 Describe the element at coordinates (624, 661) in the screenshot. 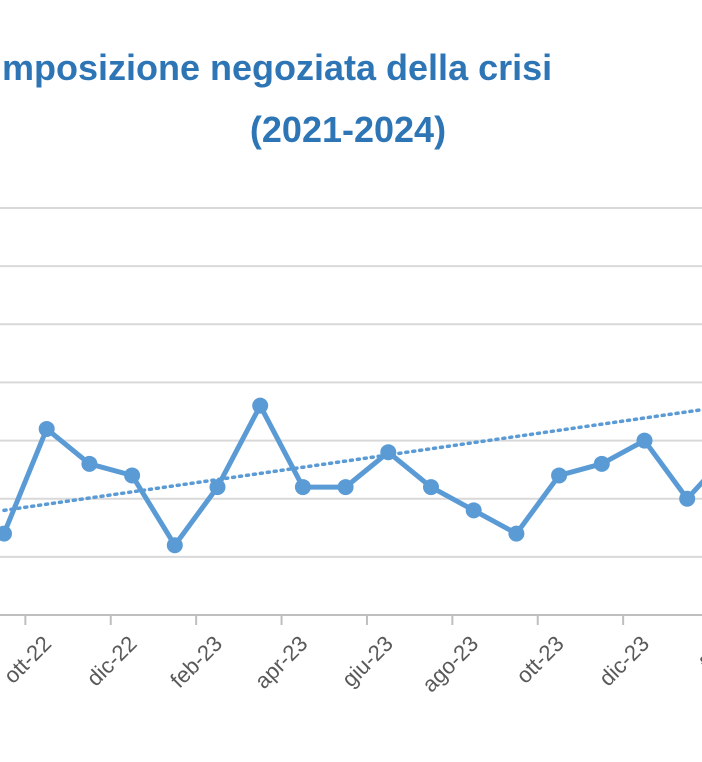

I see `x-tick-label: dic-23` at that location.